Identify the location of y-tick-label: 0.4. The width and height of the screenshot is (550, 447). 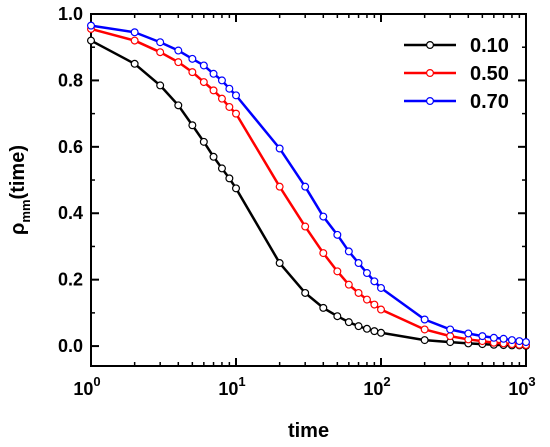
(70, 213).